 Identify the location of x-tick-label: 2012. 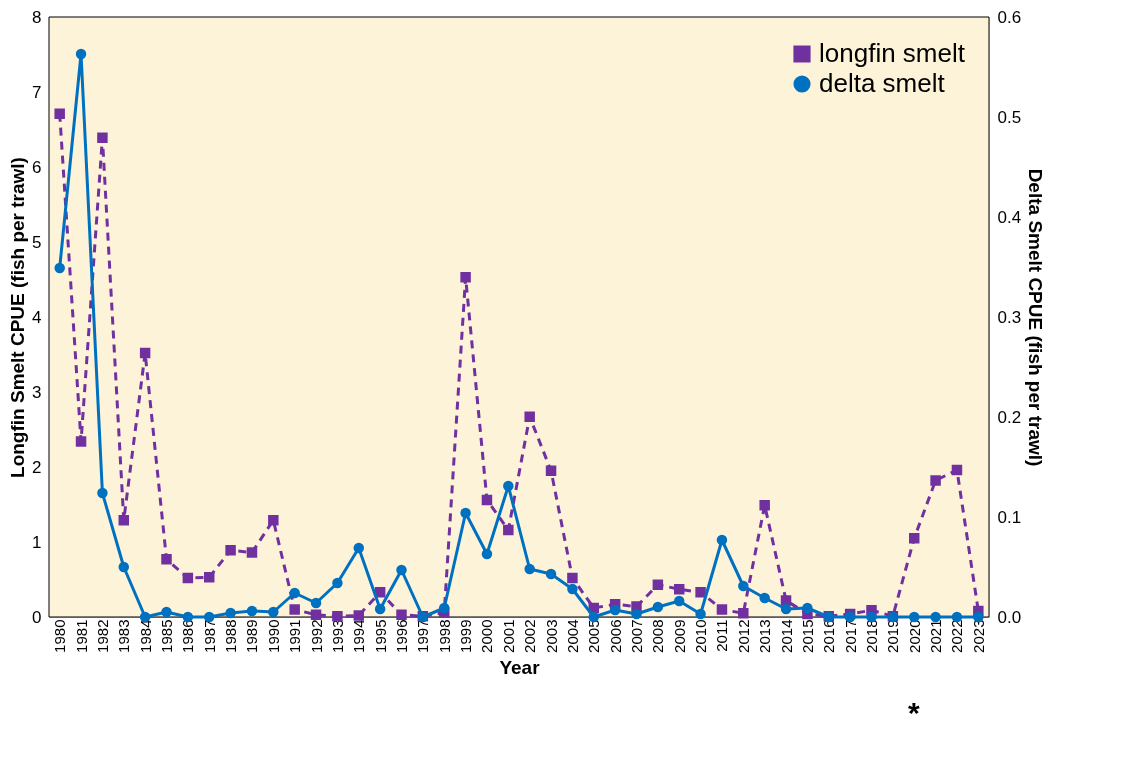
(743, 636).